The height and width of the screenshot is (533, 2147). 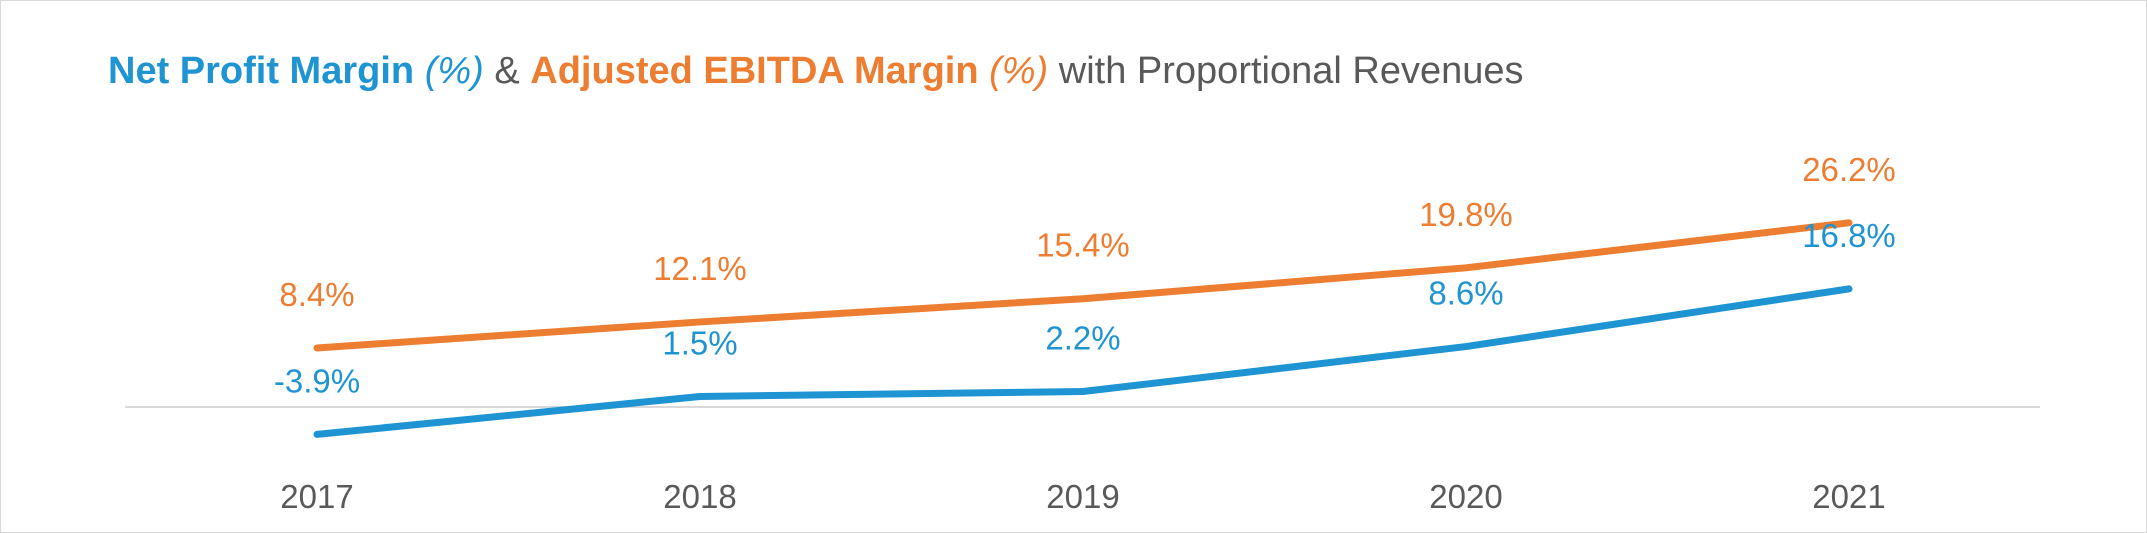 What do you see at coordinates (454, 71) in the screenshot?
I see `title-net-profit-unit: (%)` at bounding box center [454, 71].